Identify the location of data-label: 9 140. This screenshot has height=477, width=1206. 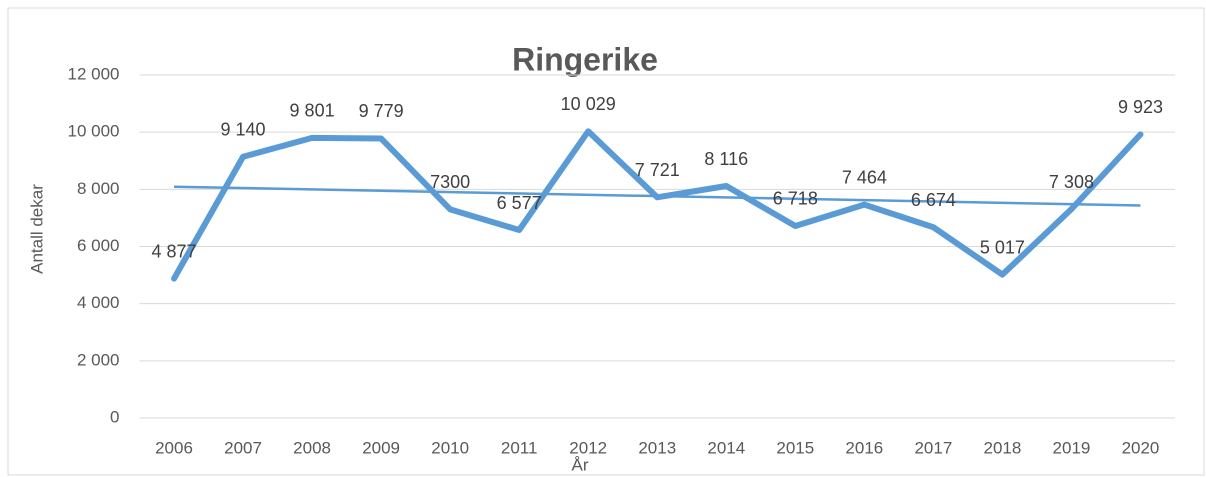
(243, 129).